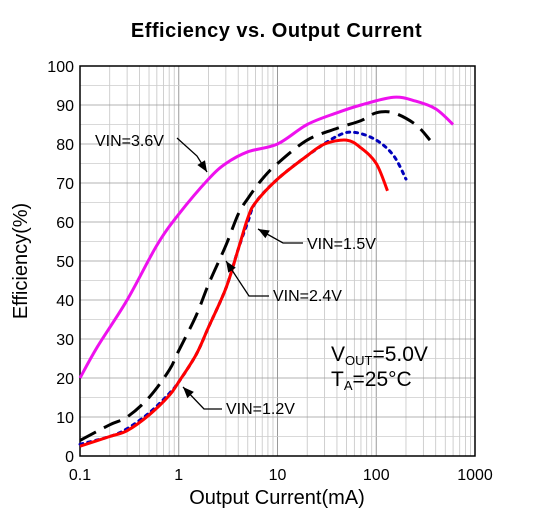 This screenshot has height=531, width=543. What do you see at coordinates (178, 475) in the screenshot?
I see `x-tick-label: 1` at bounding box center [178, 475].